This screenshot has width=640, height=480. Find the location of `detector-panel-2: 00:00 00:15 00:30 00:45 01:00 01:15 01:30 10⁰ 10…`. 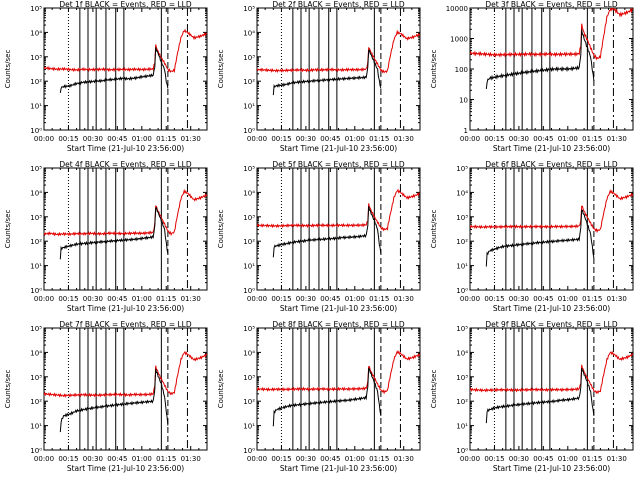

detector-panel-2: 00:00 00:15 00:30 00:45 01:00 01:15 01:30 10⁰ 10… is located at coordinates (319, 76).